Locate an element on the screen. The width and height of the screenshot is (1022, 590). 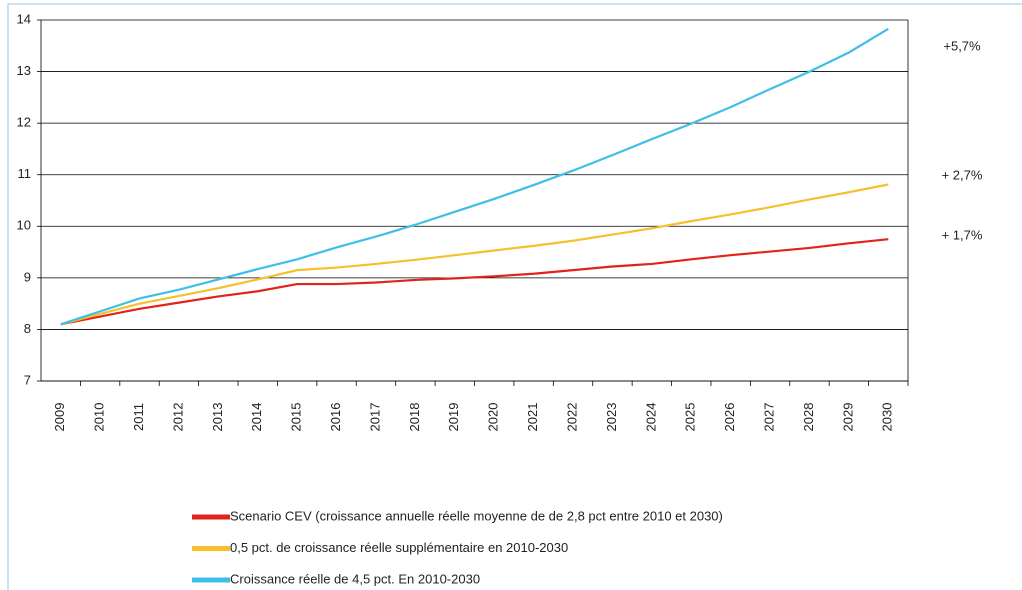
x-tick-label: 2029 is located at coordinates (847, 417).